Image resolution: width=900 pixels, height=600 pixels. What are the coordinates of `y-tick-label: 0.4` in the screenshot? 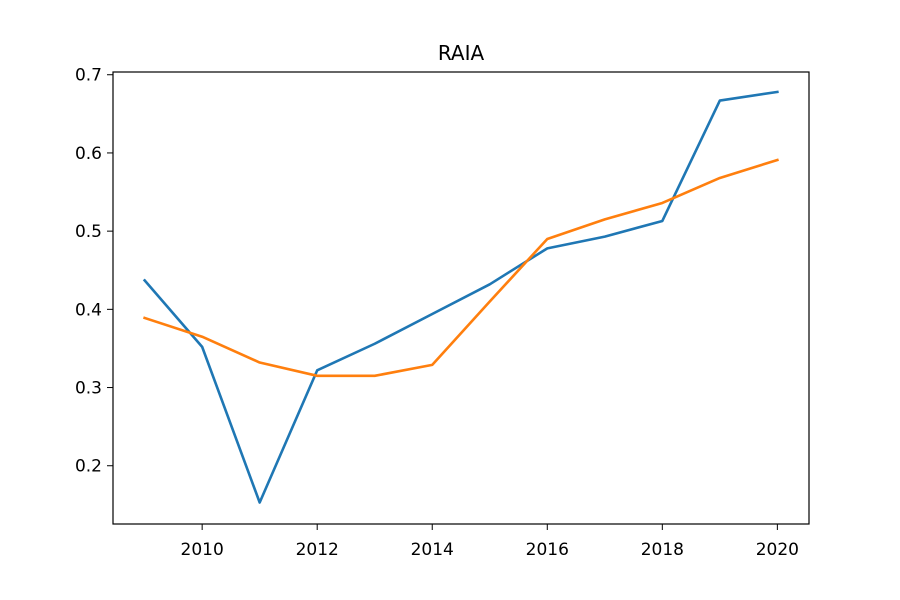 It's located at (88, 310).